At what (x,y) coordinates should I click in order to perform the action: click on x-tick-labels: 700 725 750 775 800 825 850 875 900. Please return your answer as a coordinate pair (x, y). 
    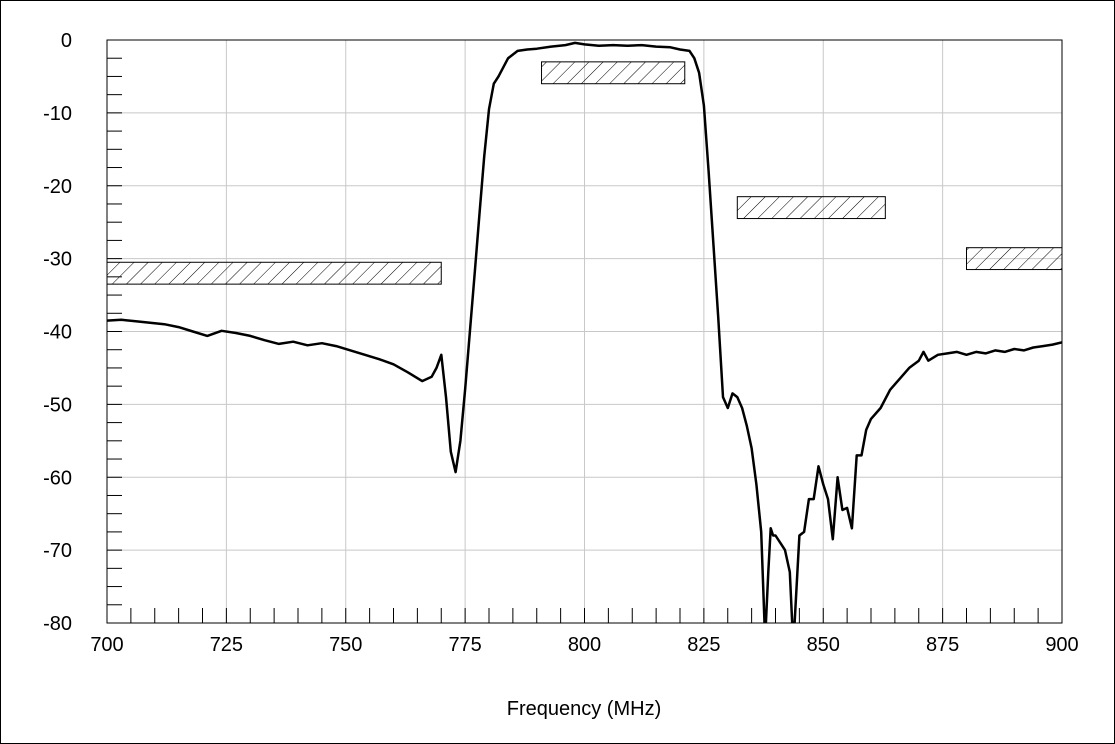
    Looking at the image, I should click on (584, 645).